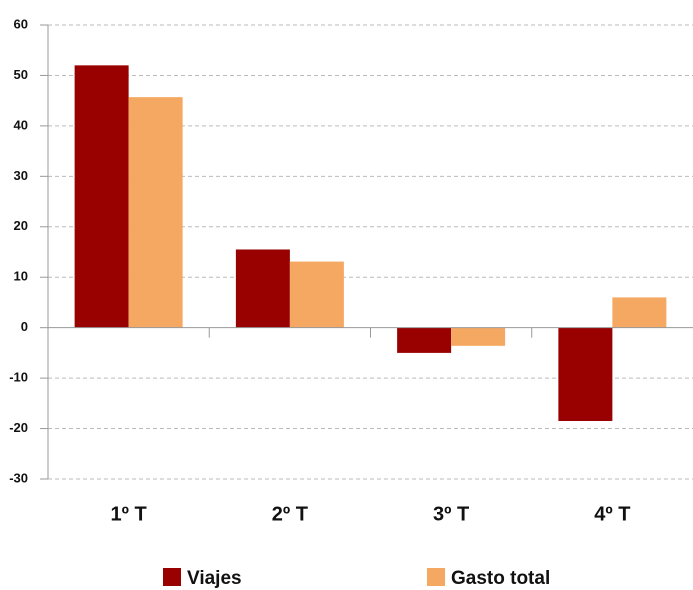 This screenshot has height=590, width=693. I want to click on y-tick-label: 20, so click(21, 225).